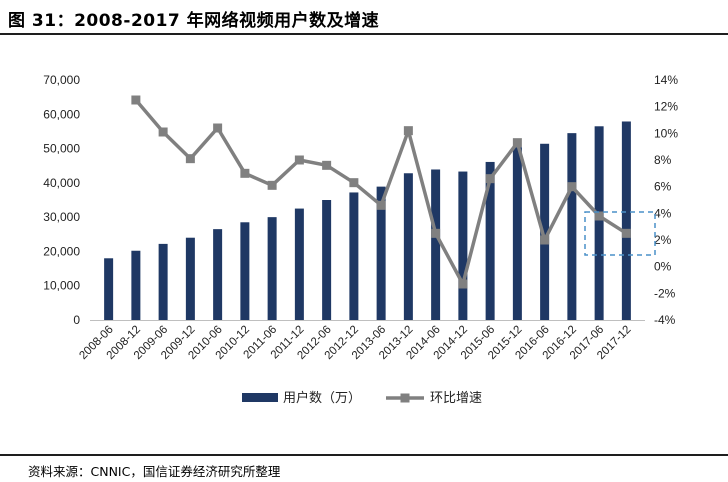 This screenshot has width=728, height=482. What do you see at coordinates (663, 213) in the screenshot?
I see `right-tick-label: 4%` at bounding box center [663, 213].